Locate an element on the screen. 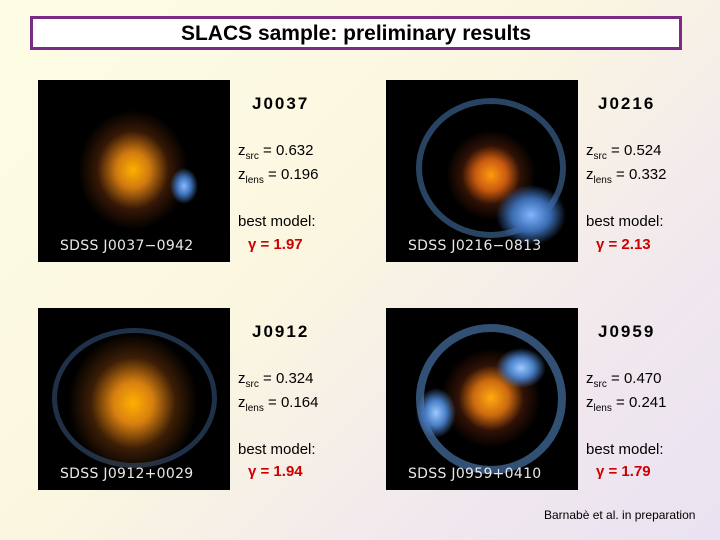 The height and width of the screenshot is (540, 720). z-lens-label: zlens = 0.332 is located at coordinates (626, 176).